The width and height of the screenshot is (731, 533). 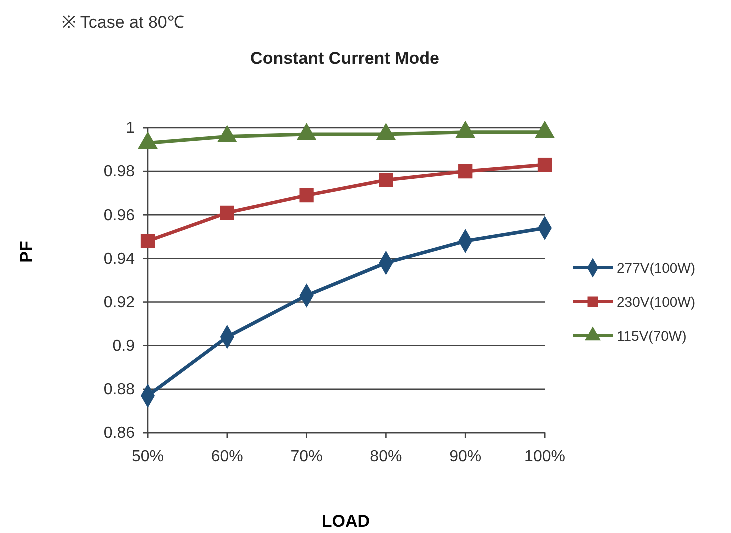 What do you see at coordinates (227, 457) in the screenshot?
I see `x-tick-label: 60%` at bounding box center [227, 457].